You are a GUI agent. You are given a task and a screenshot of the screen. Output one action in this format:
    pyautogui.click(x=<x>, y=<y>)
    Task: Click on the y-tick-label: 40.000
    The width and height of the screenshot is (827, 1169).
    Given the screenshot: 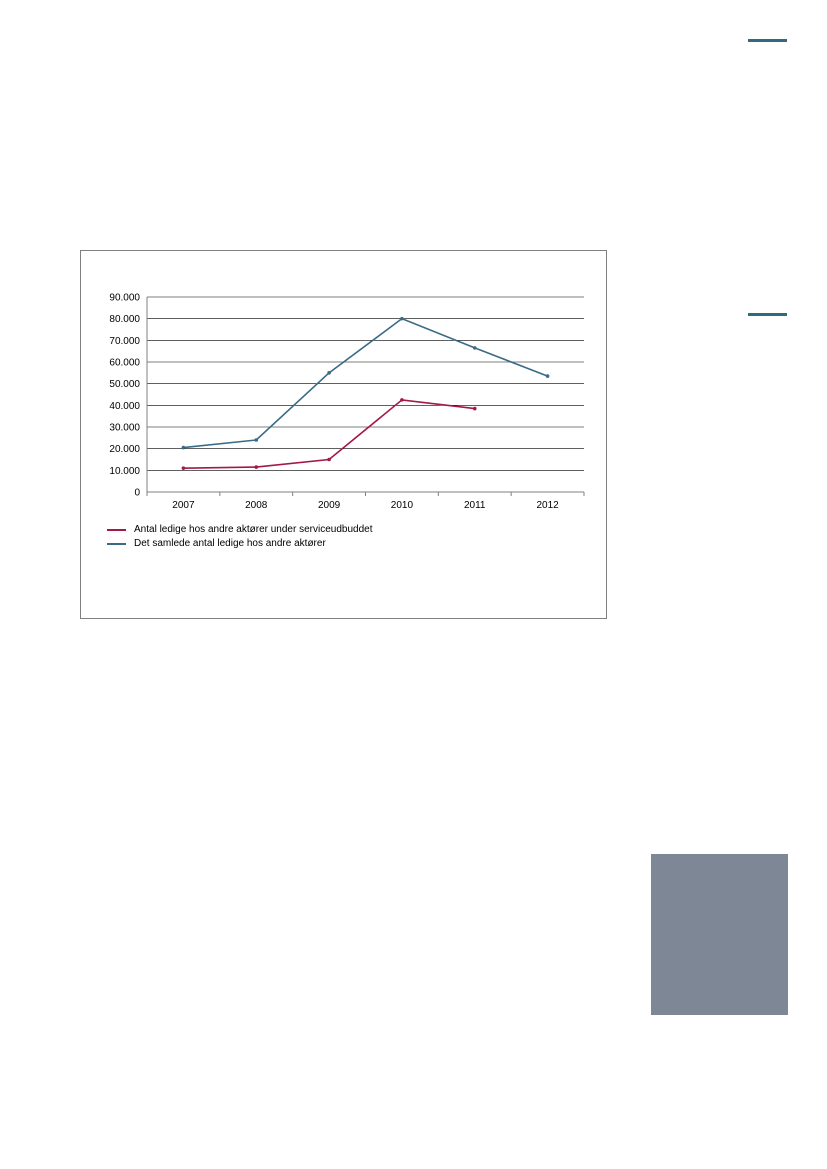 What is the action you would take?
    pyautogui.click(x=124, y=406)
    